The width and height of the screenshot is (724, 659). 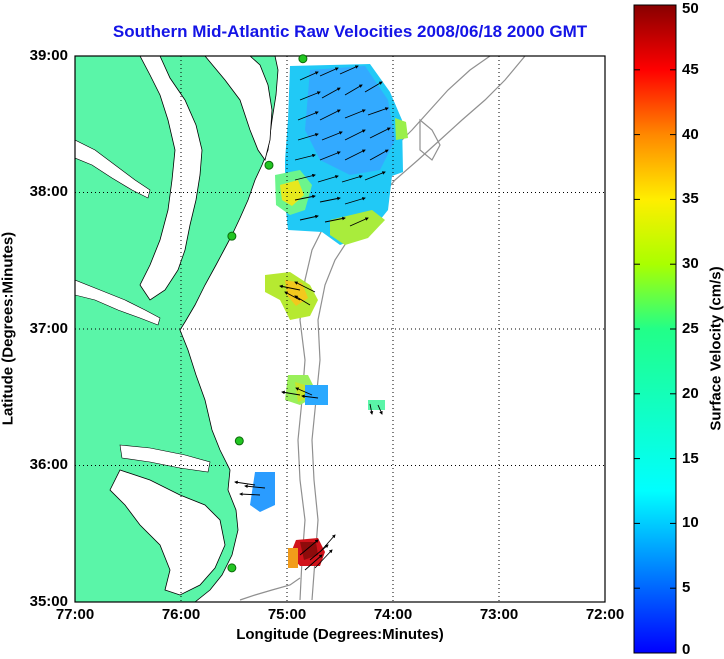 What do you see at coordinates (167, 532) in the screenshot?
I see `pamlico-sound` at bounding box center [167, 532].